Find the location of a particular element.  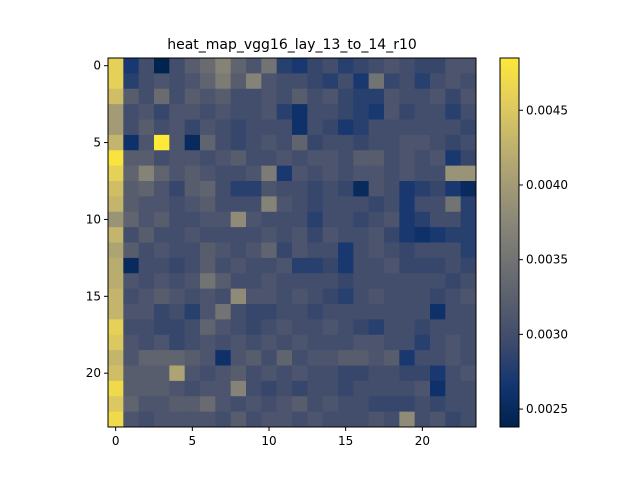

colorbar is located at coordinates (509, 242).